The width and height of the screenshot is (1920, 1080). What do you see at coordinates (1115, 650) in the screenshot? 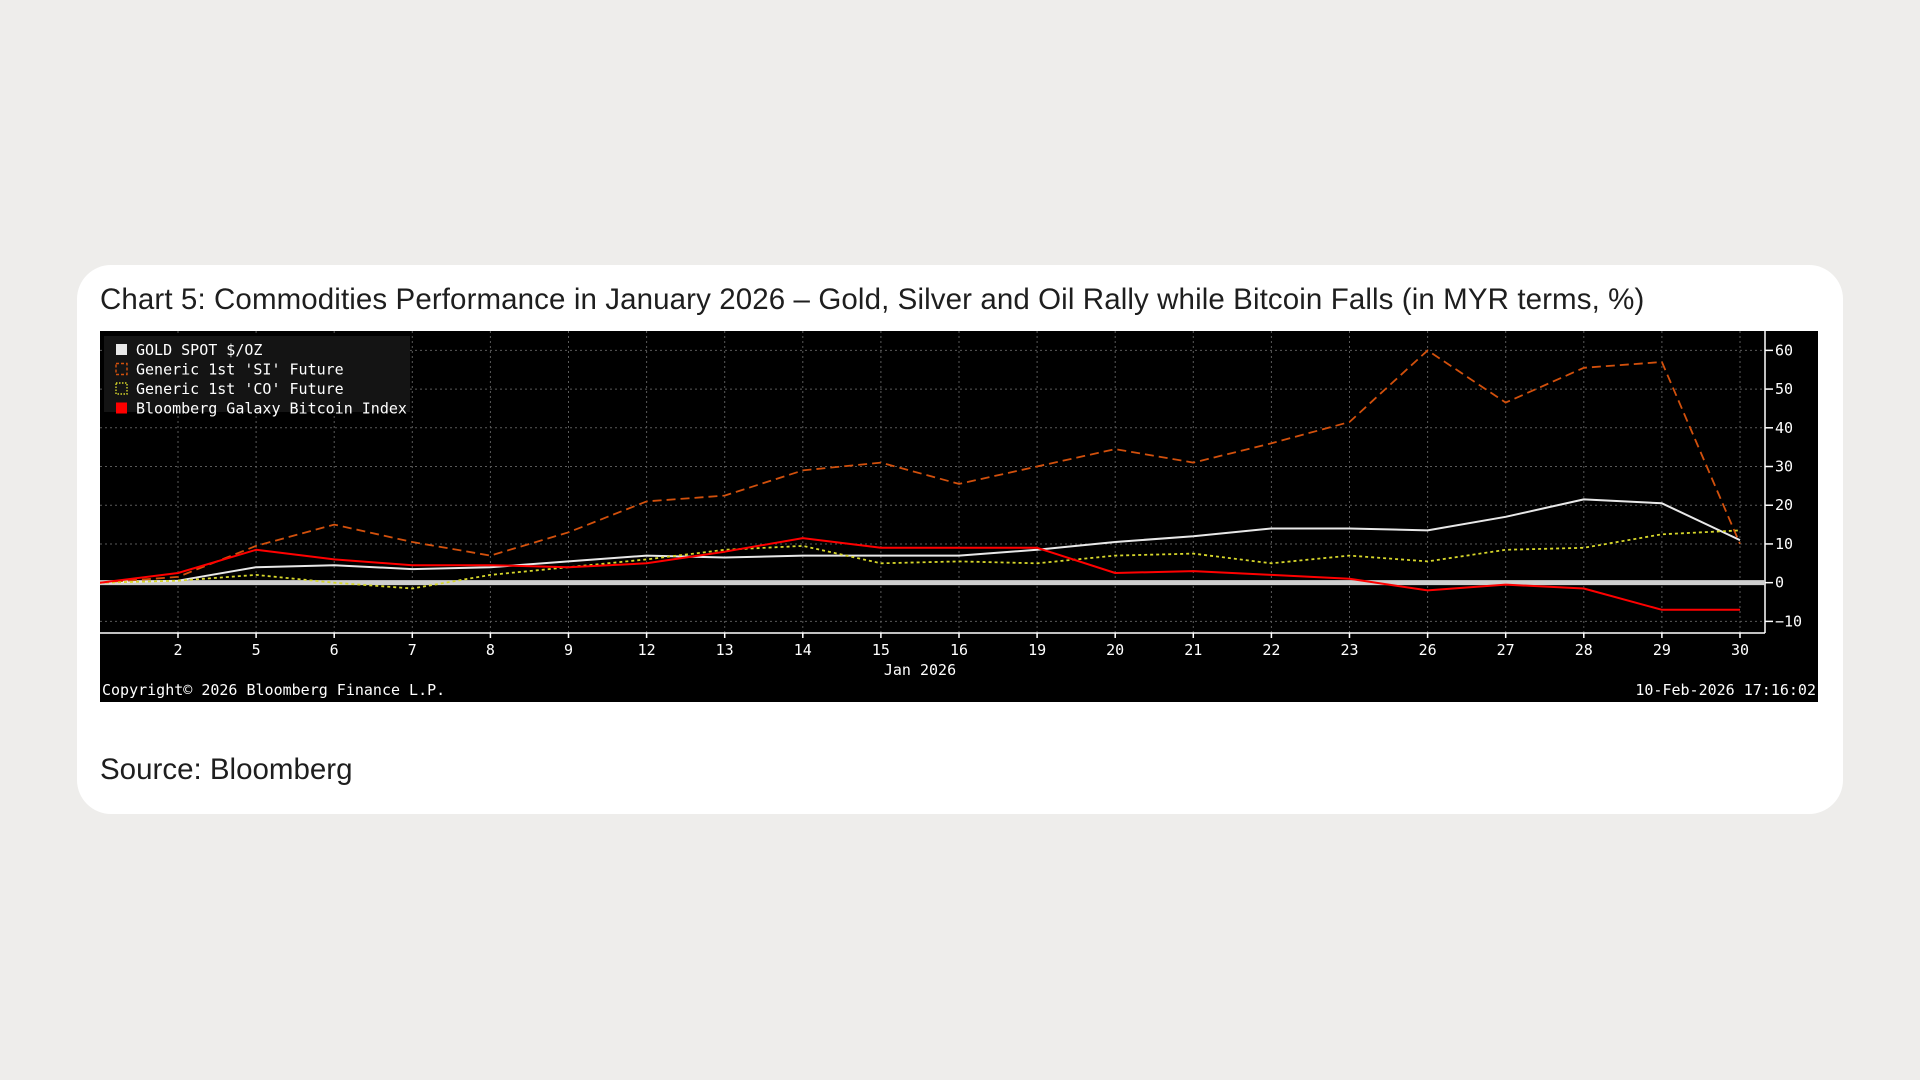
I see `x-tick-label: 20` at bounding box center [1115, 650].